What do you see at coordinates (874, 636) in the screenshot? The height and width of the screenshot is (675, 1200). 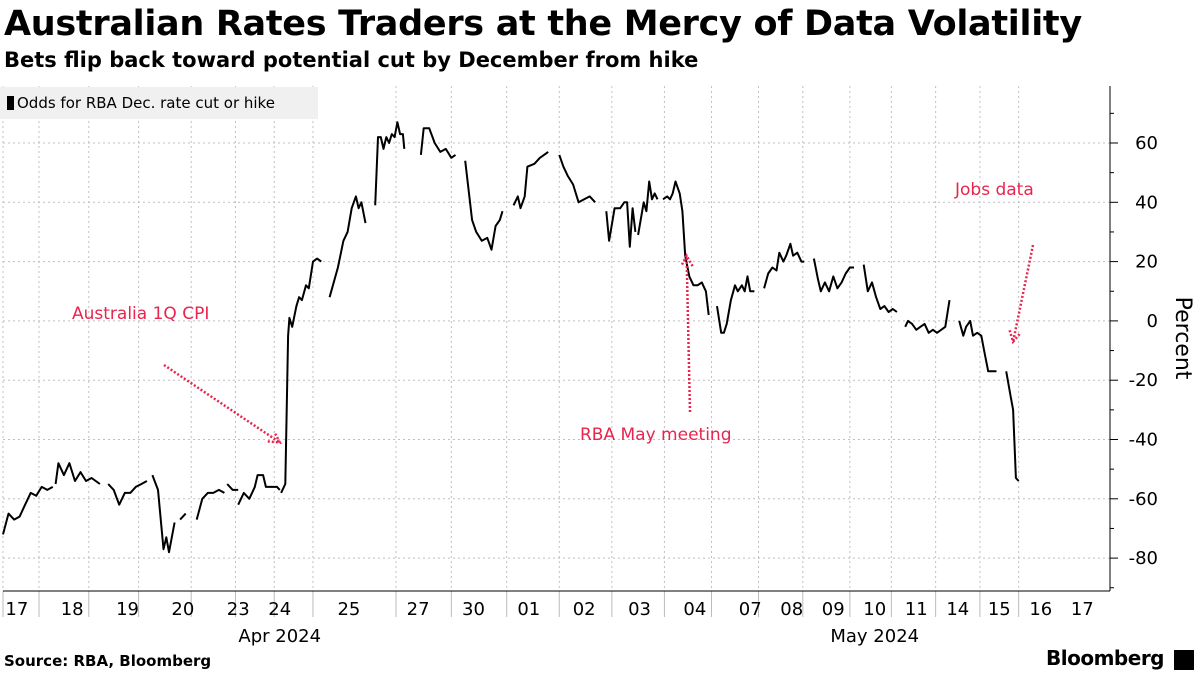 I see `x-month-label: May 2024` at bounding box center [874, 636].